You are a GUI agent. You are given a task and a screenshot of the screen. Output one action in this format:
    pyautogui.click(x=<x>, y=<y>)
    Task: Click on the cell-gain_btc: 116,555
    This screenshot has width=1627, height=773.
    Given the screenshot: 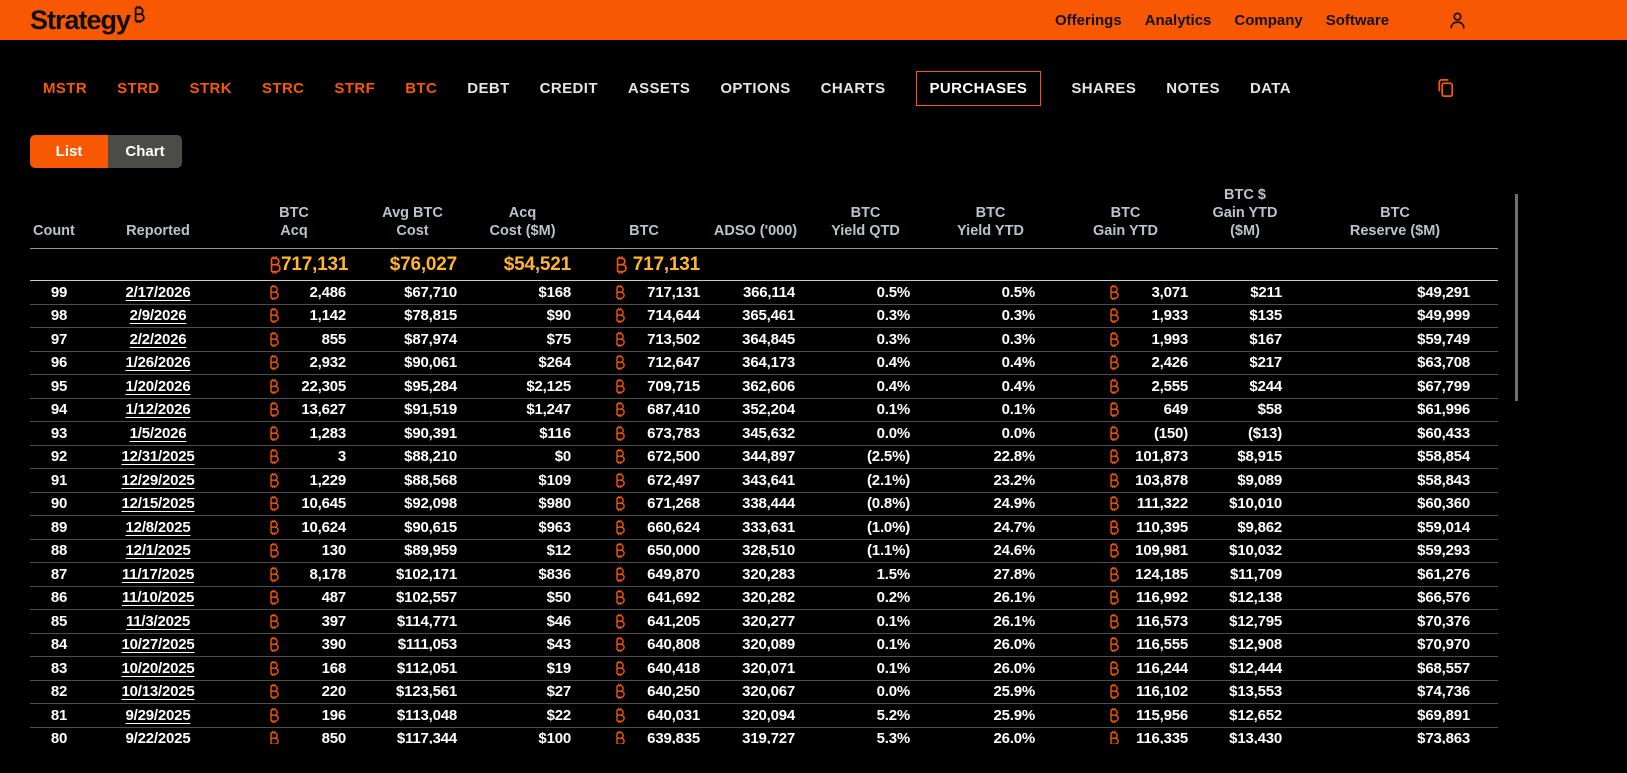 What is the action you would take?
    pyautogui.click(x=1125, y=645)
    